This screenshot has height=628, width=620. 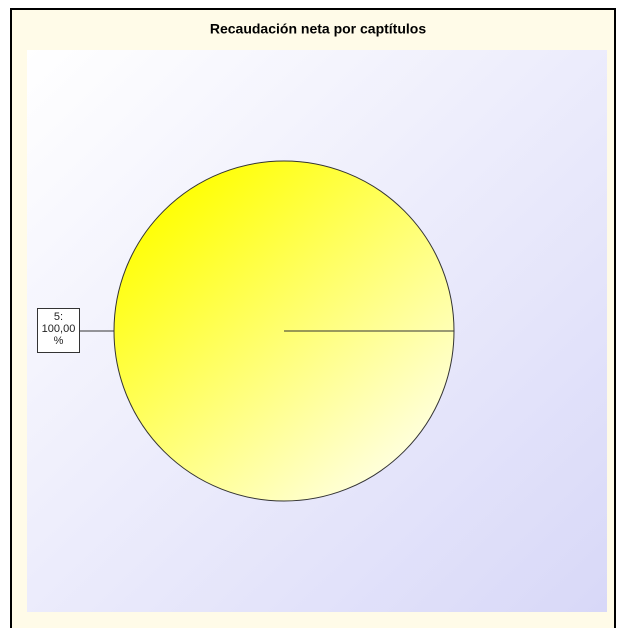 I want to click on data-label: 5: 100,00 %, so click(x=58, y=330).